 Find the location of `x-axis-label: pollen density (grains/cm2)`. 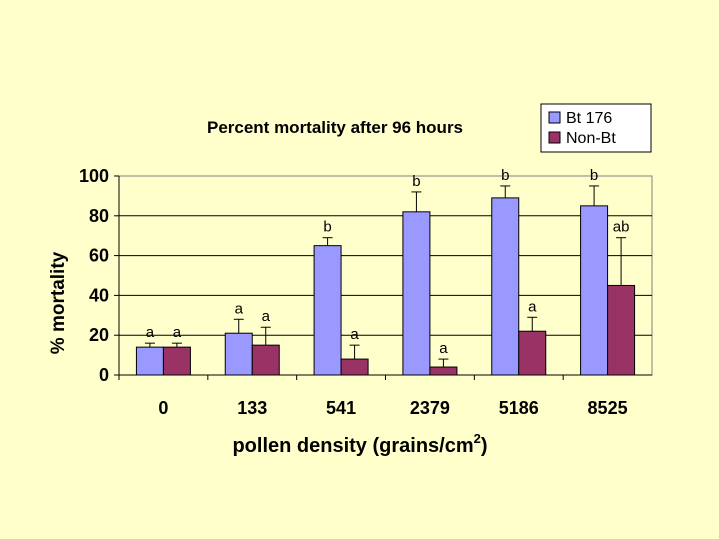

x-axis-label: pollen density (grains/cm2) is located at coordinates (359, 444).